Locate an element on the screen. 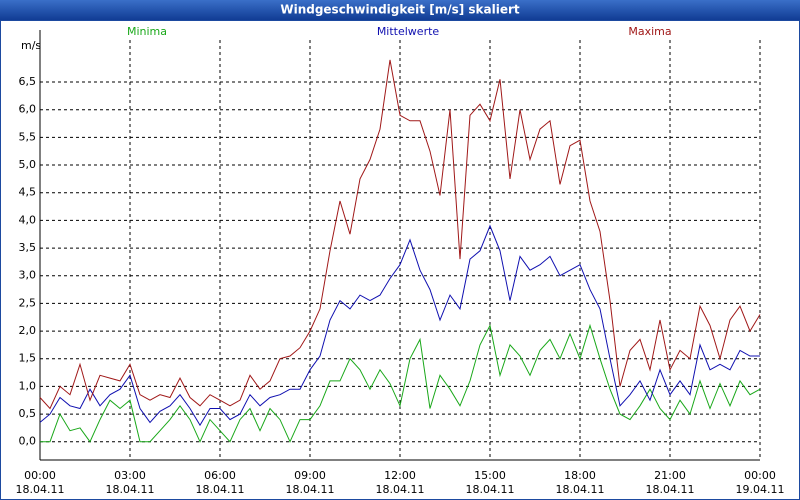 The height and width of the screenshot is (500, 800). x-tick-label: 21:00 is located at coordinates (670, 475).